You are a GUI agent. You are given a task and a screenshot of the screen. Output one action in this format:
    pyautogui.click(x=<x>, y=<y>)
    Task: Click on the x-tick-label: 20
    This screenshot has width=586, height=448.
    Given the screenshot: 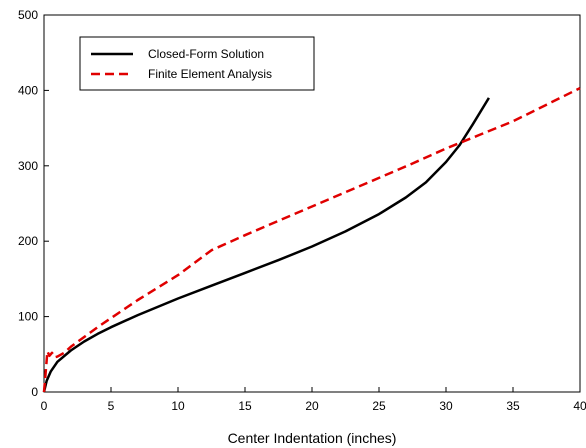 What is the action you would take?
    pyautogui.click(x=312, y=406)
    